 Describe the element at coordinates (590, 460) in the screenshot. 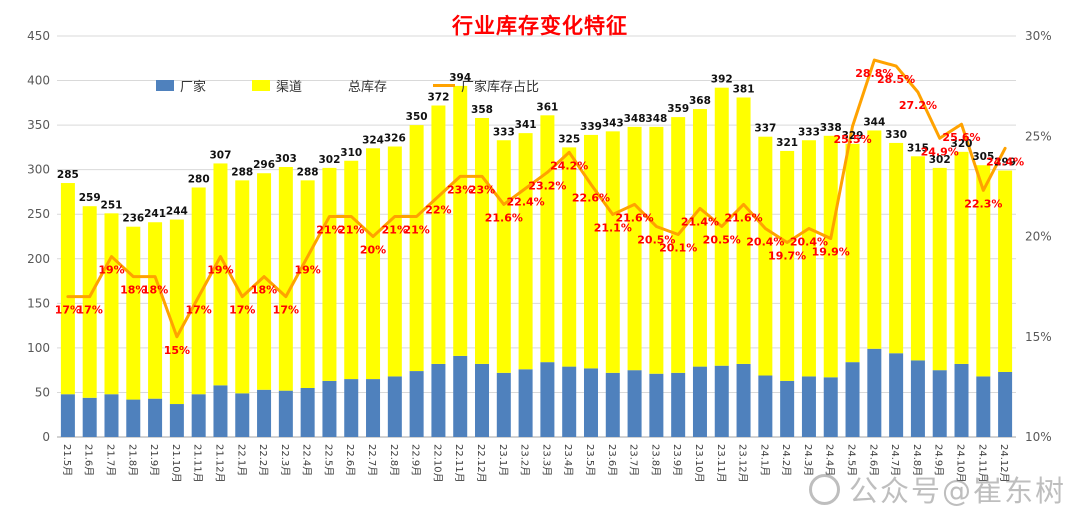

I see `x-axis-label: 23.5月` at that location.